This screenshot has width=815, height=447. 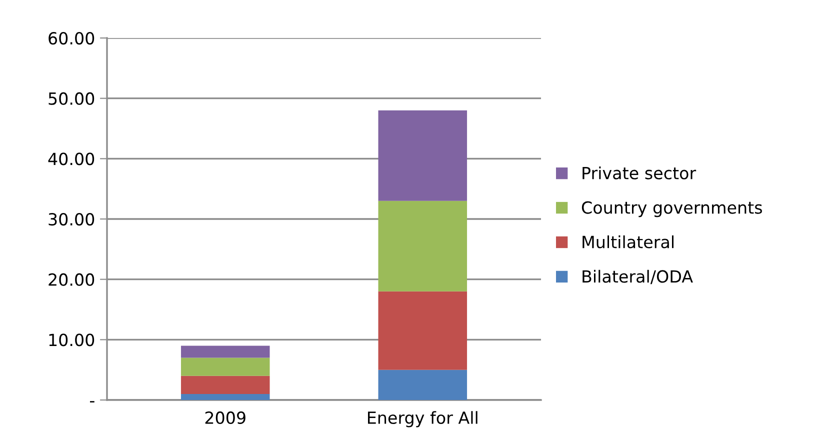 I want to click on y-tick-label: 10.00, so click(x=71, y=340).